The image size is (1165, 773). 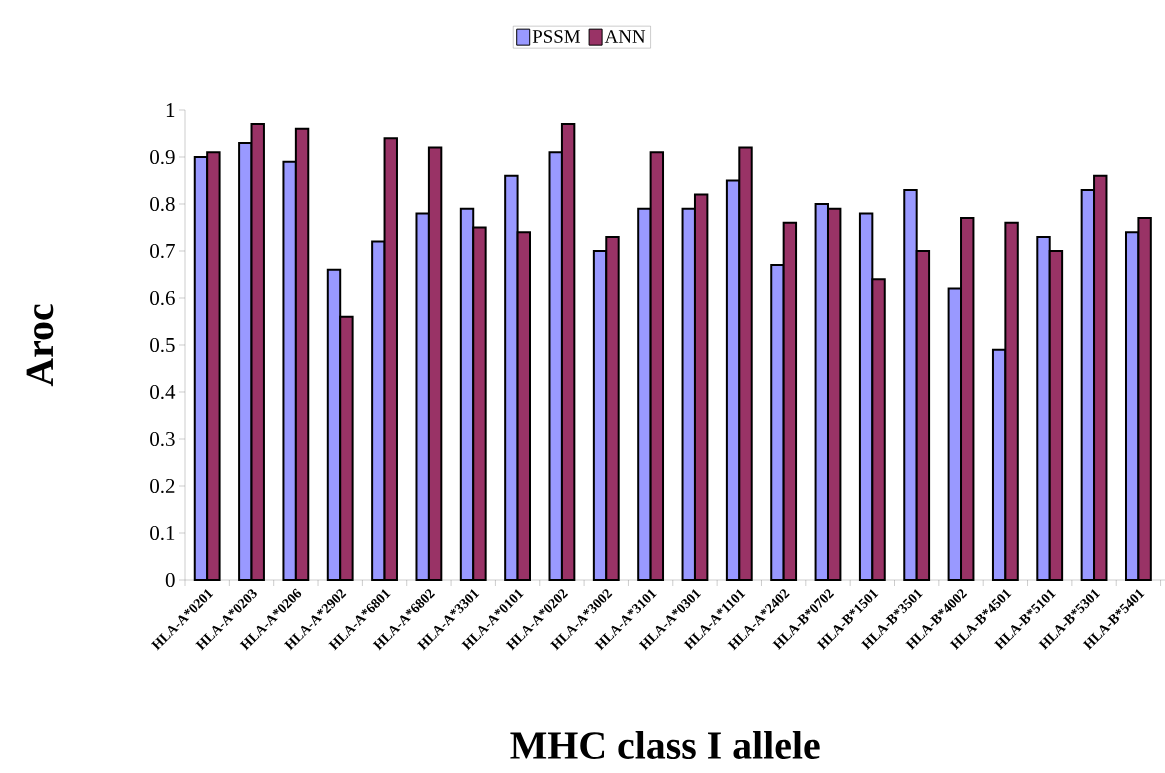 I want to click on y-tick-label: 0.2, so click(x=162, y=486).